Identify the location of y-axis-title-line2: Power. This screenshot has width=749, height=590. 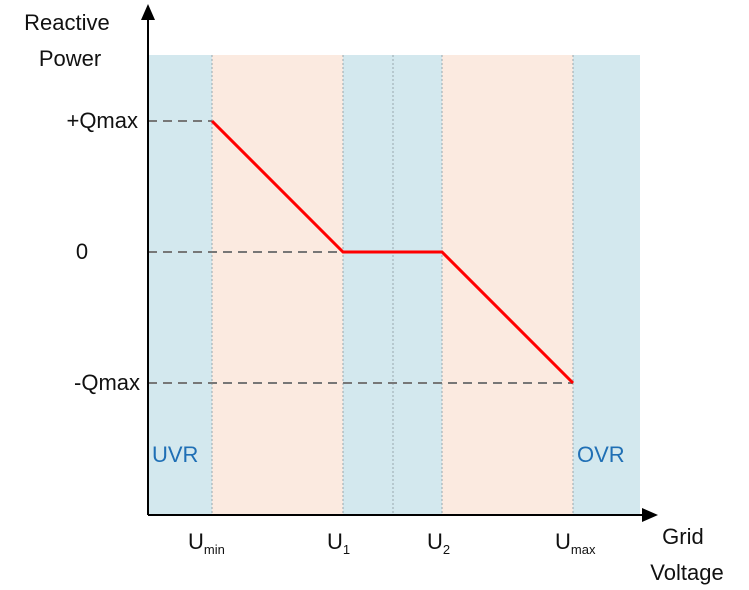
(70, 58).